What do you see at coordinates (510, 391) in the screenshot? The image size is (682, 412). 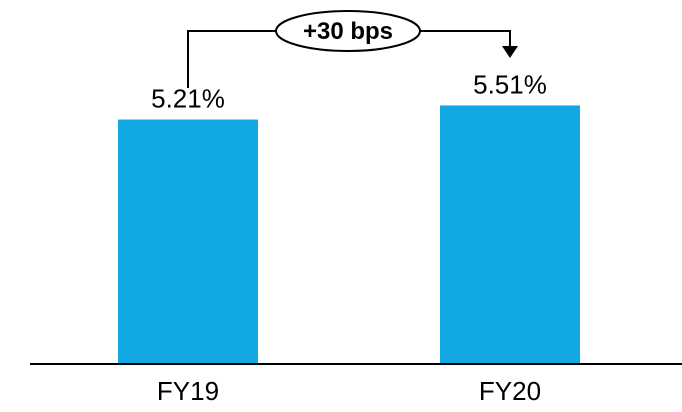 I see `x-tick-label-fy20: FY20` at bounding box center [510, 391].